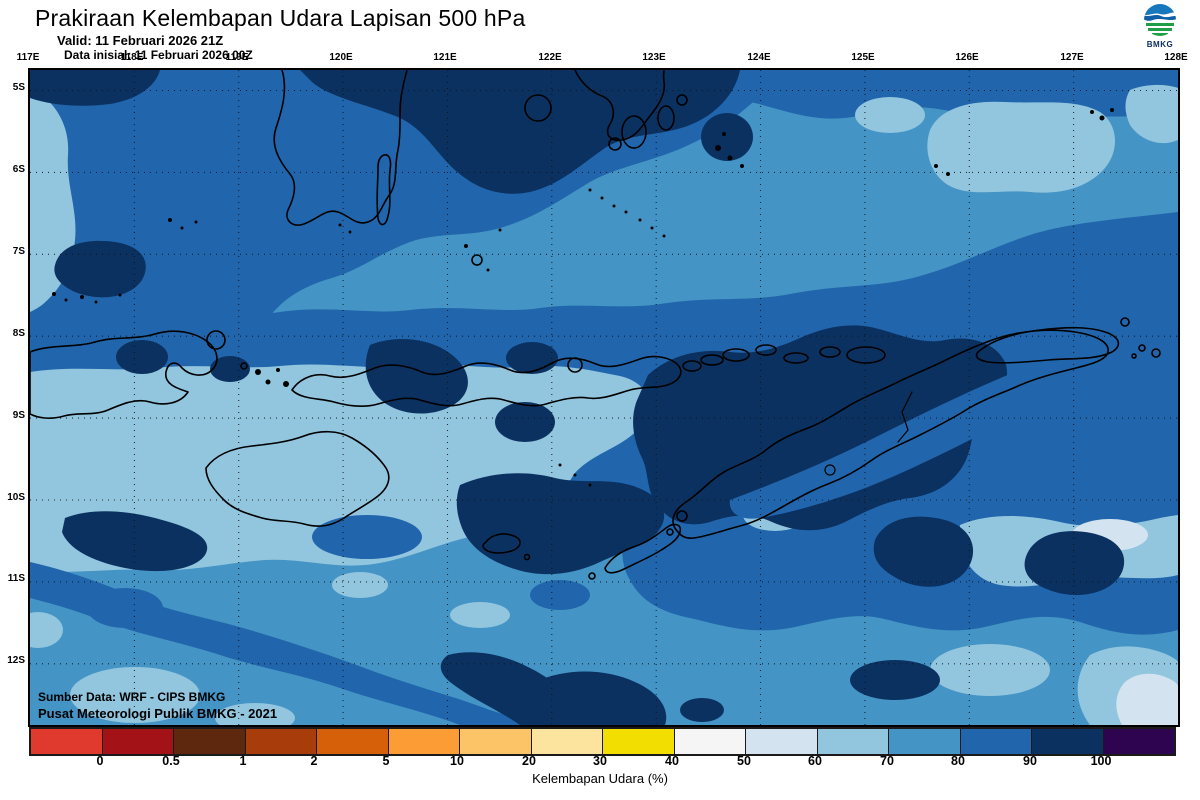  Describe the element at coordinates (237, 57) in the screenshot. I see `x-tick-label: 119E` at that location.